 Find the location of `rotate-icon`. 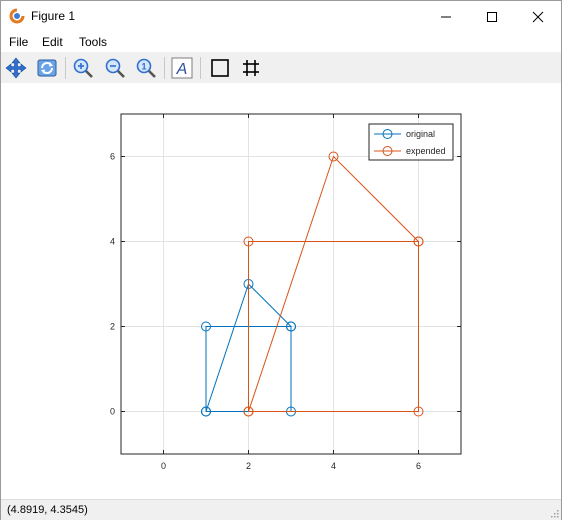

rotate-icon is located at coordinates (47, 68).